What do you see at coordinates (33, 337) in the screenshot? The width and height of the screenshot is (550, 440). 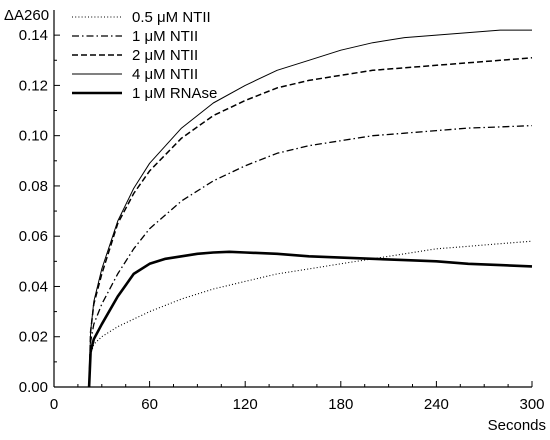 I see `y-tick-label: 0.02` at bounding box center [33, 337].